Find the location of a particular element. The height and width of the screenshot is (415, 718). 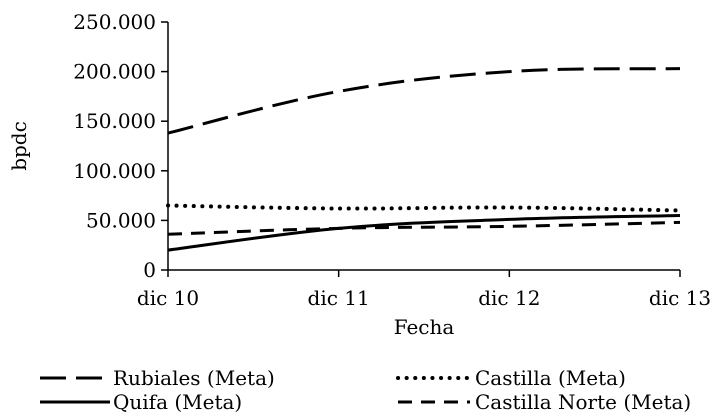

y-tick-label: 0 is located at coordinates (149, 270).